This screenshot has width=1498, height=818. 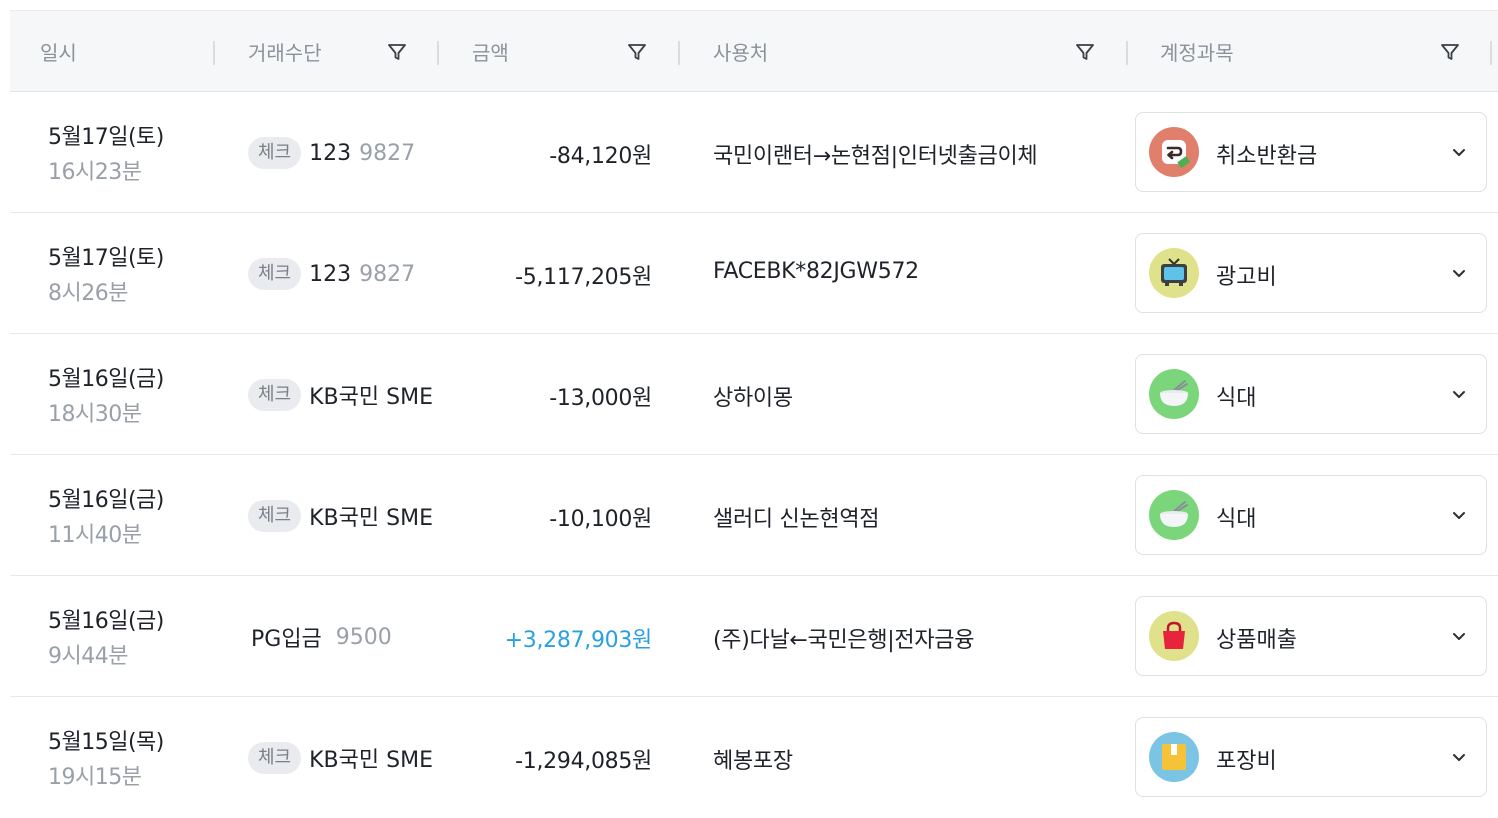 I want to click on category-label: 포장비, so click(x=1246, y=761).